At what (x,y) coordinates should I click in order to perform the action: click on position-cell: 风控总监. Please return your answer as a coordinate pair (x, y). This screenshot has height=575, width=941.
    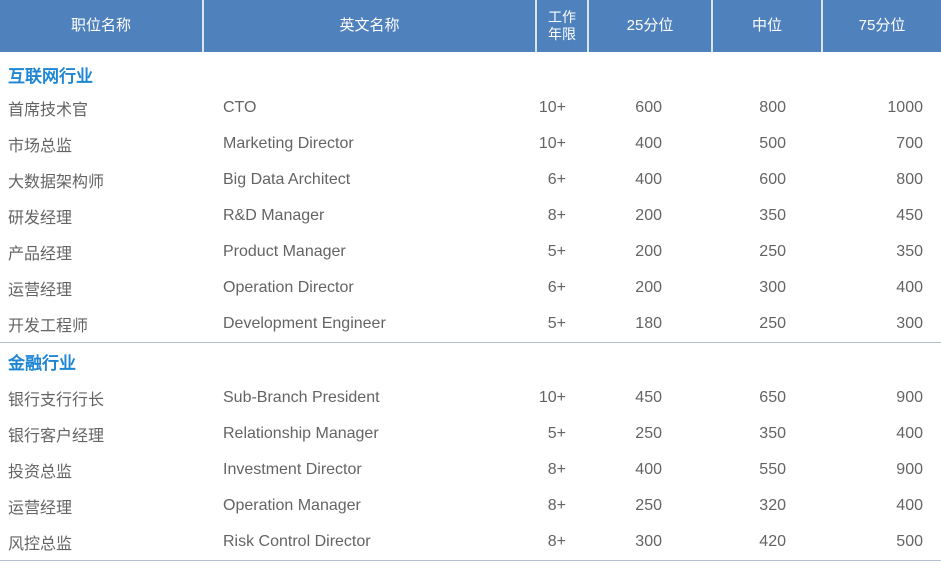
    Looking at the image, I should click on (101, 542).